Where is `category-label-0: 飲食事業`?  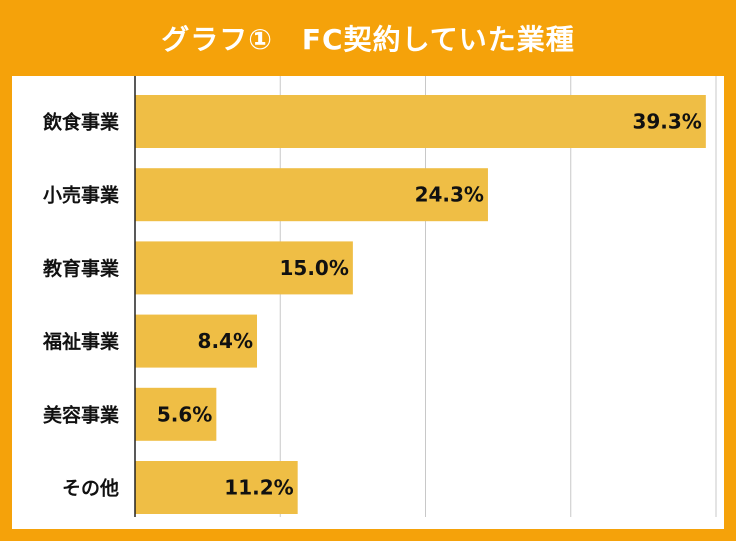
category-label-0: 飲食事業 is located at coordinates (81, 122).